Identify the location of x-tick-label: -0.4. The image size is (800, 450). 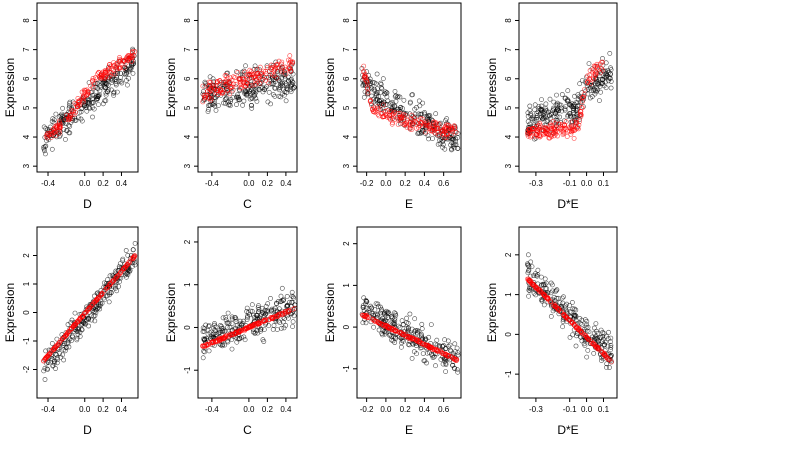
(212, 409).